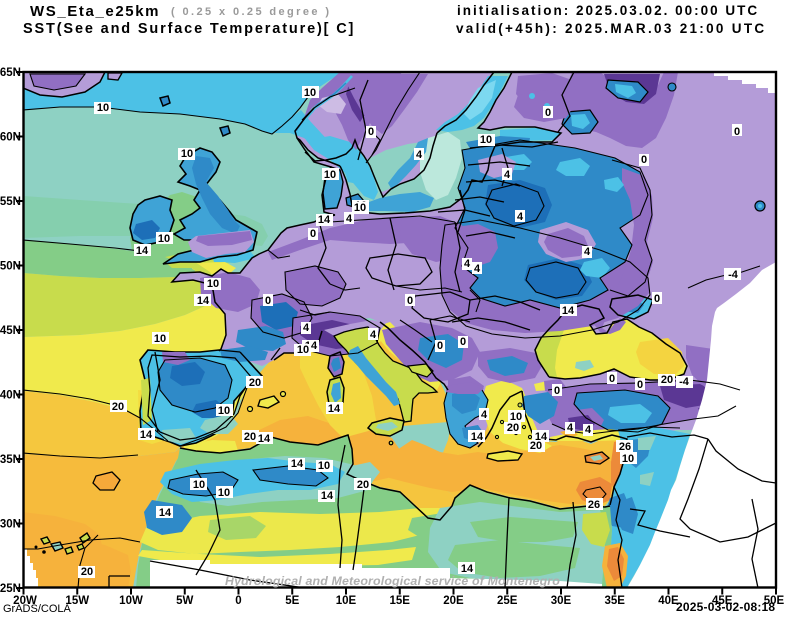 The width and height of the screenshot is (800, 618). Describe the element at coordinates (346, 601) in the screenshot. I see `svg-text: 10E` at that location.